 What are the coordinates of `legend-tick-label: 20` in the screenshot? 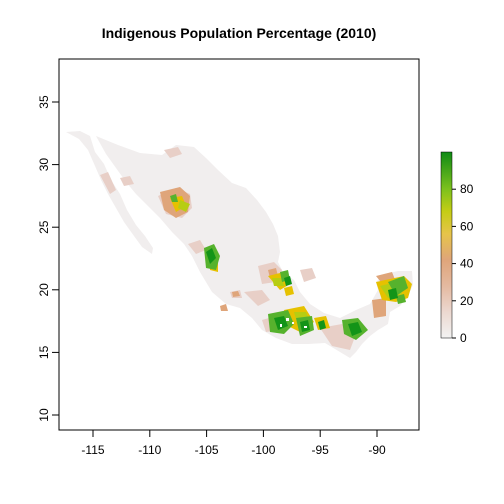 It's located at (467, 301).